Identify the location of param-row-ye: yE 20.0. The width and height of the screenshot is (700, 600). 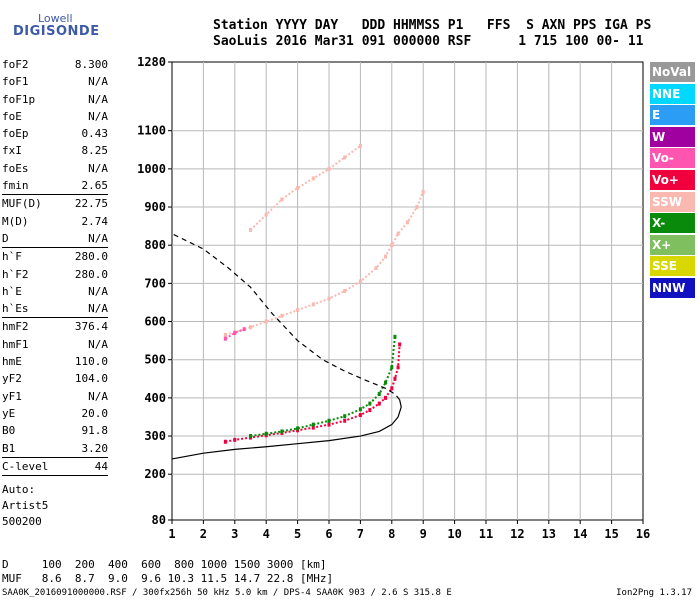
(55, 413).